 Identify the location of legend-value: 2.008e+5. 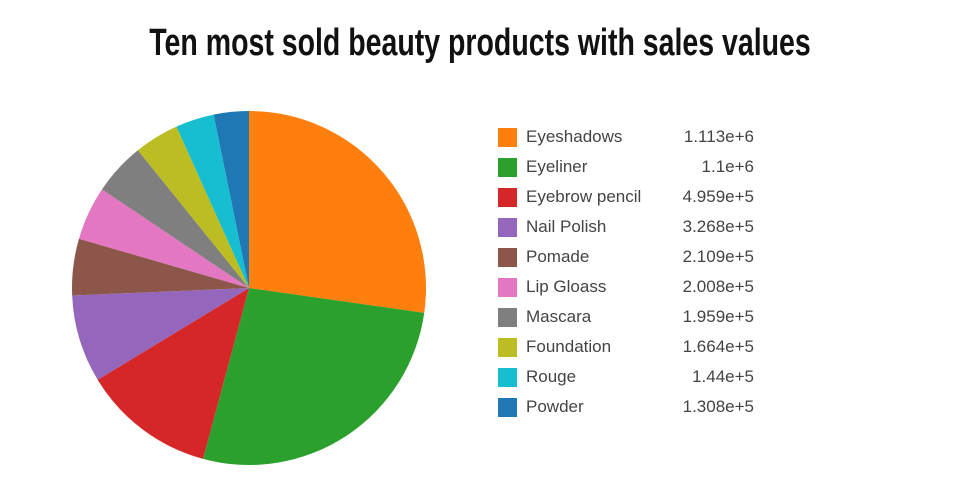
(718, 286).